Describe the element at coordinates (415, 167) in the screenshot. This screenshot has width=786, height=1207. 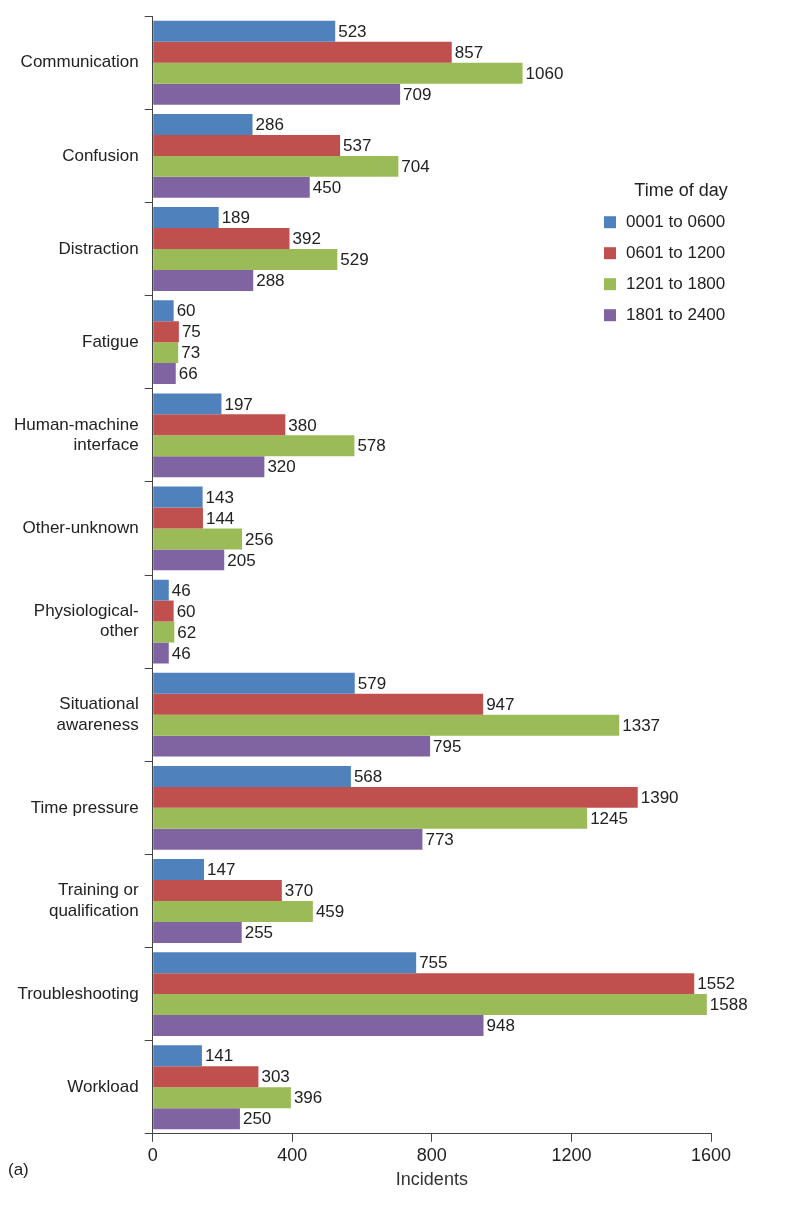
I see `data-label: 704` at that location.